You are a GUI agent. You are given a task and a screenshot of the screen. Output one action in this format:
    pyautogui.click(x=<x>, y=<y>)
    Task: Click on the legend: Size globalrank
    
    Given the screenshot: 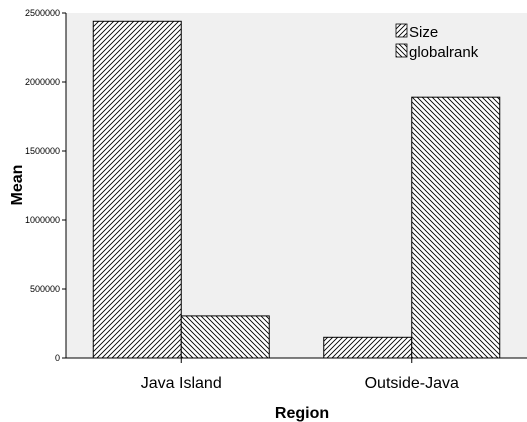 What is the action you would take?
    pyautogui.click(x=437, y=42)
    